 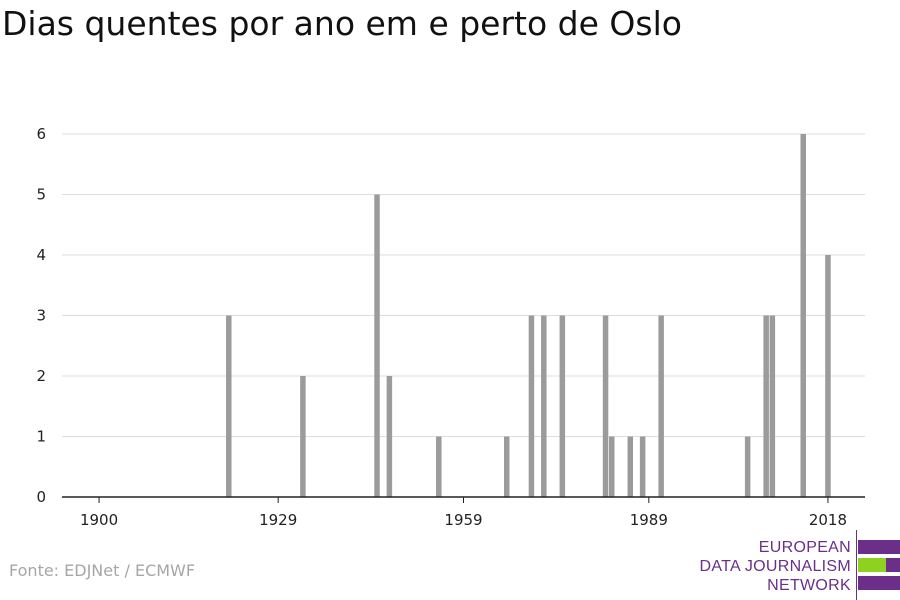 I want to click on logo-line-1: EUROPEAN, so click(x=804, y=547).